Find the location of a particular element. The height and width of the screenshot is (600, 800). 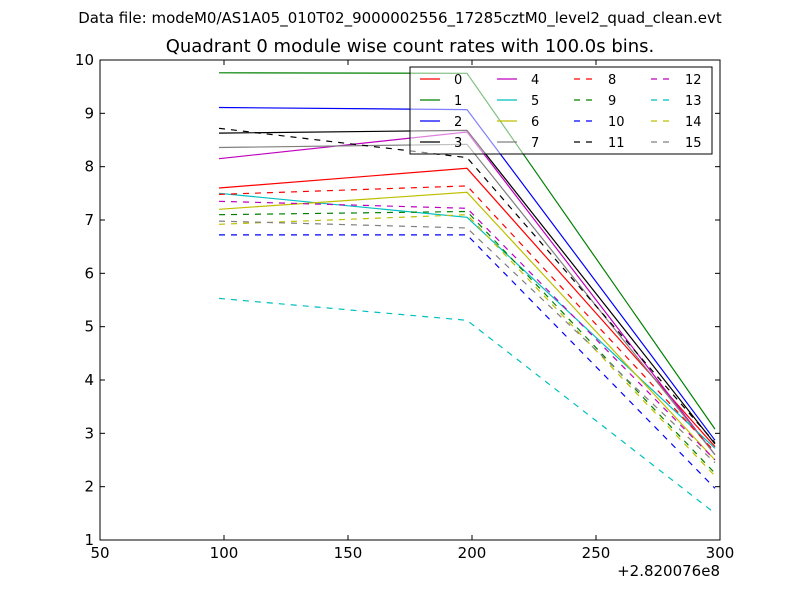

legend-box is located at coordinates (561, 110).